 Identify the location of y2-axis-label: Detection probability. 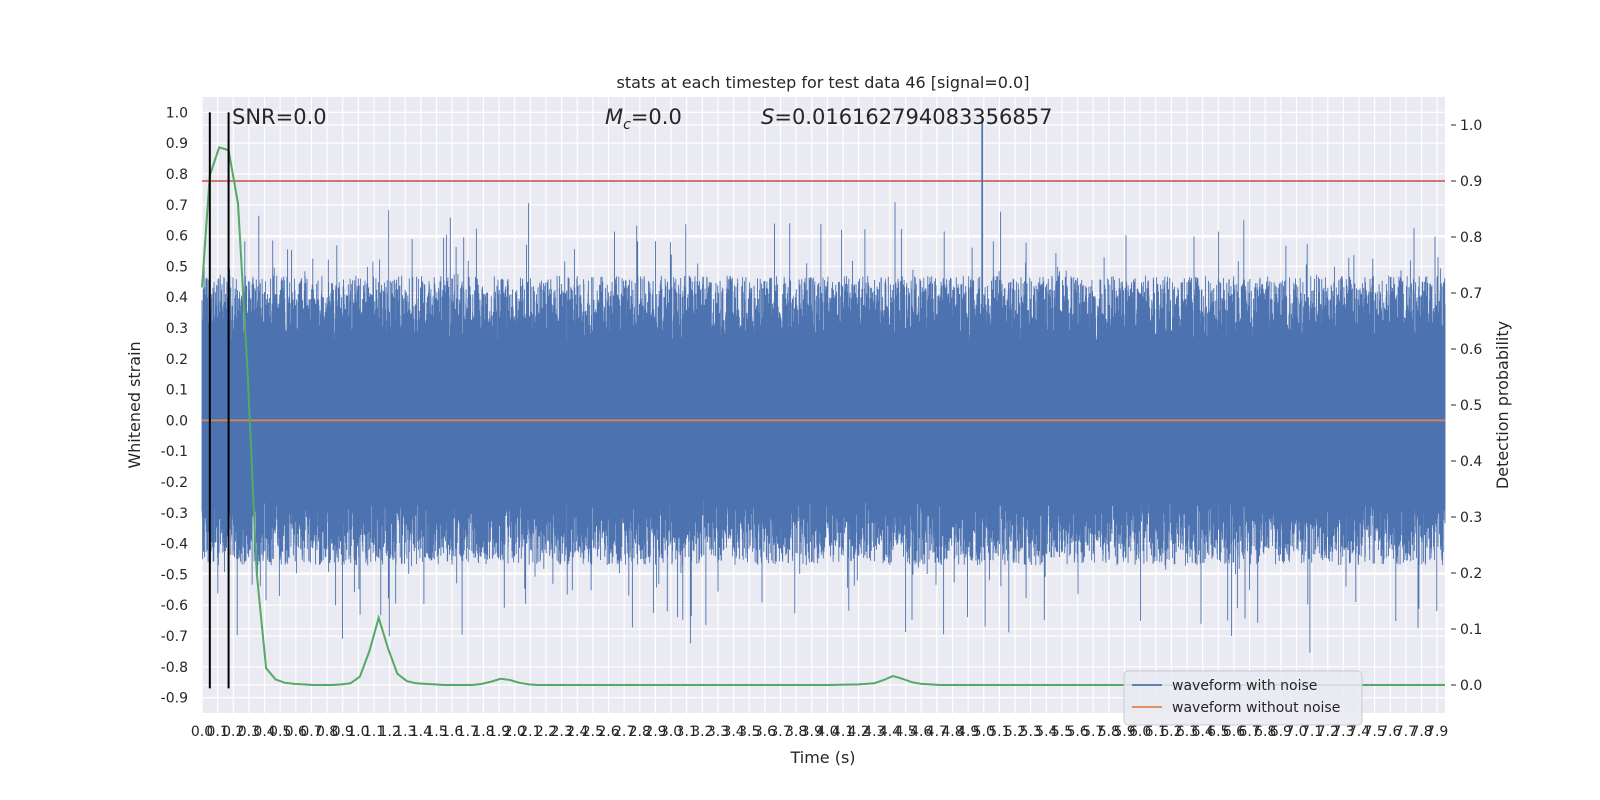
(1502, 405).